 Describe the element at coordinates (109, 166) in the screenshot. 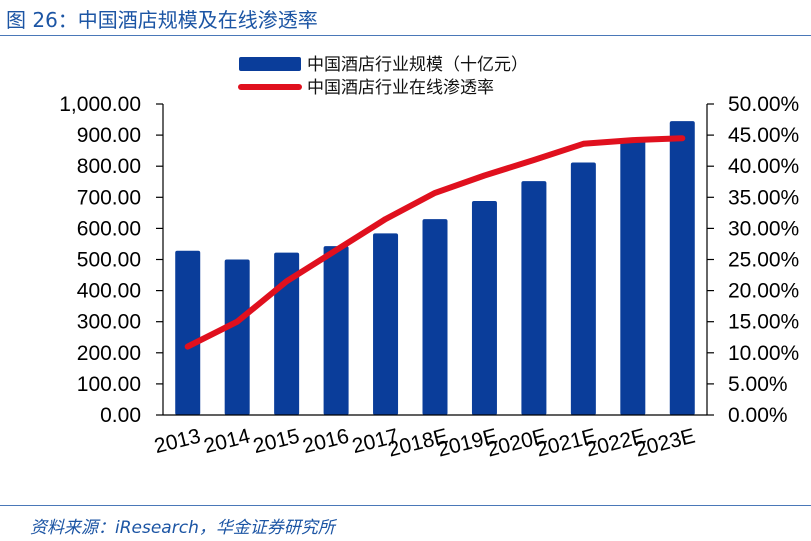

I see `left-tick-label: 800.00` at that location.